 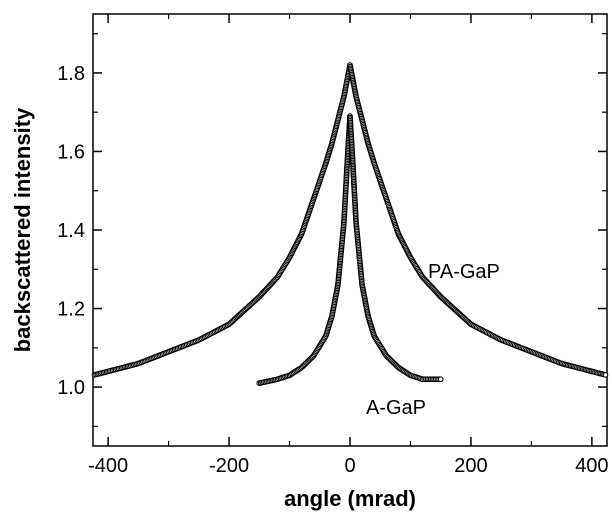 I want to click on annotation-a-gap: A-GaP, so click(x=396, y=408).